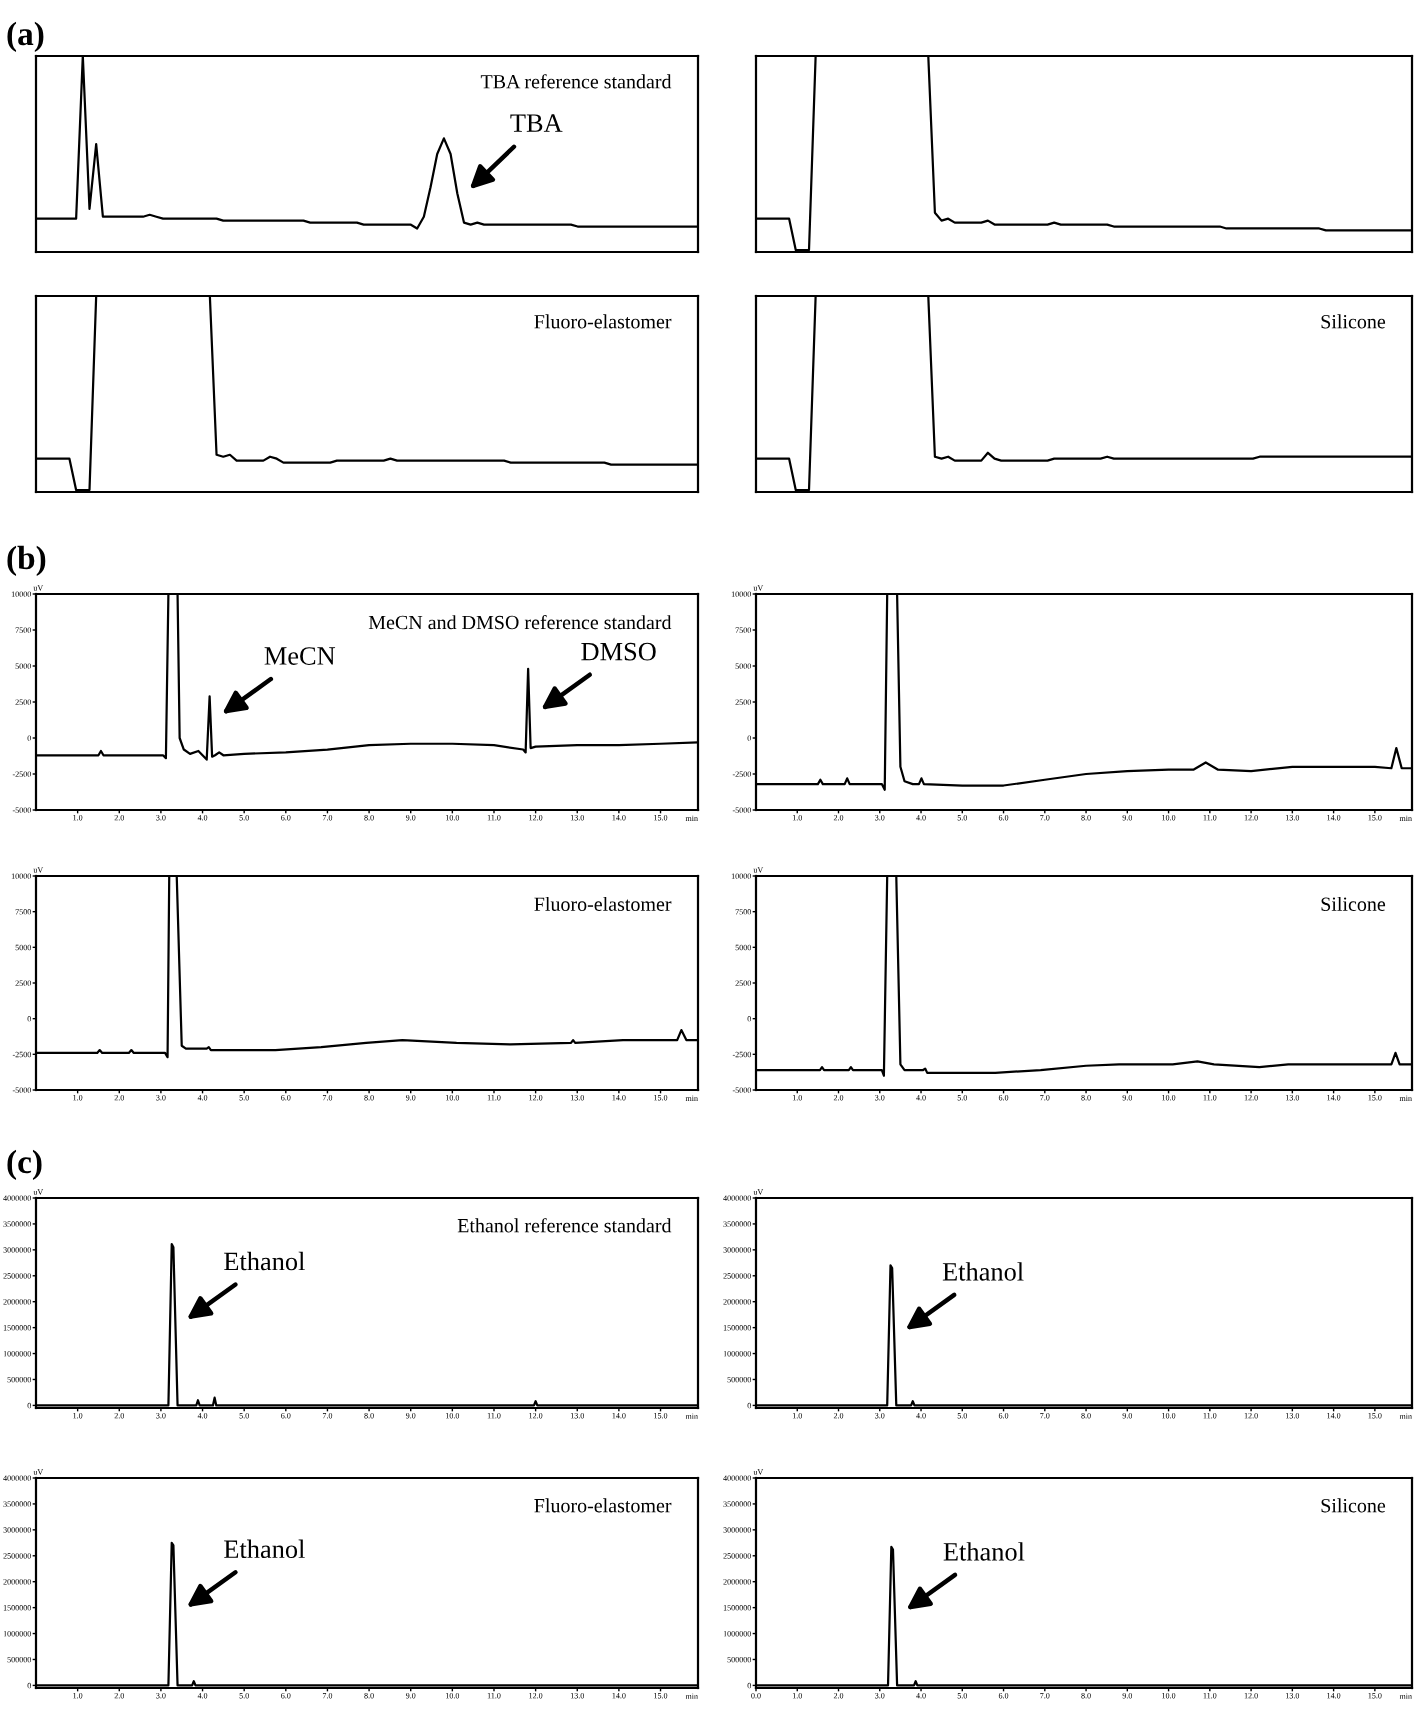 This screenshot has width=1418, height=1710. Describe the element at coordinates (25, 36) in the screenshot. I see `chart-title: (a)` at that location.